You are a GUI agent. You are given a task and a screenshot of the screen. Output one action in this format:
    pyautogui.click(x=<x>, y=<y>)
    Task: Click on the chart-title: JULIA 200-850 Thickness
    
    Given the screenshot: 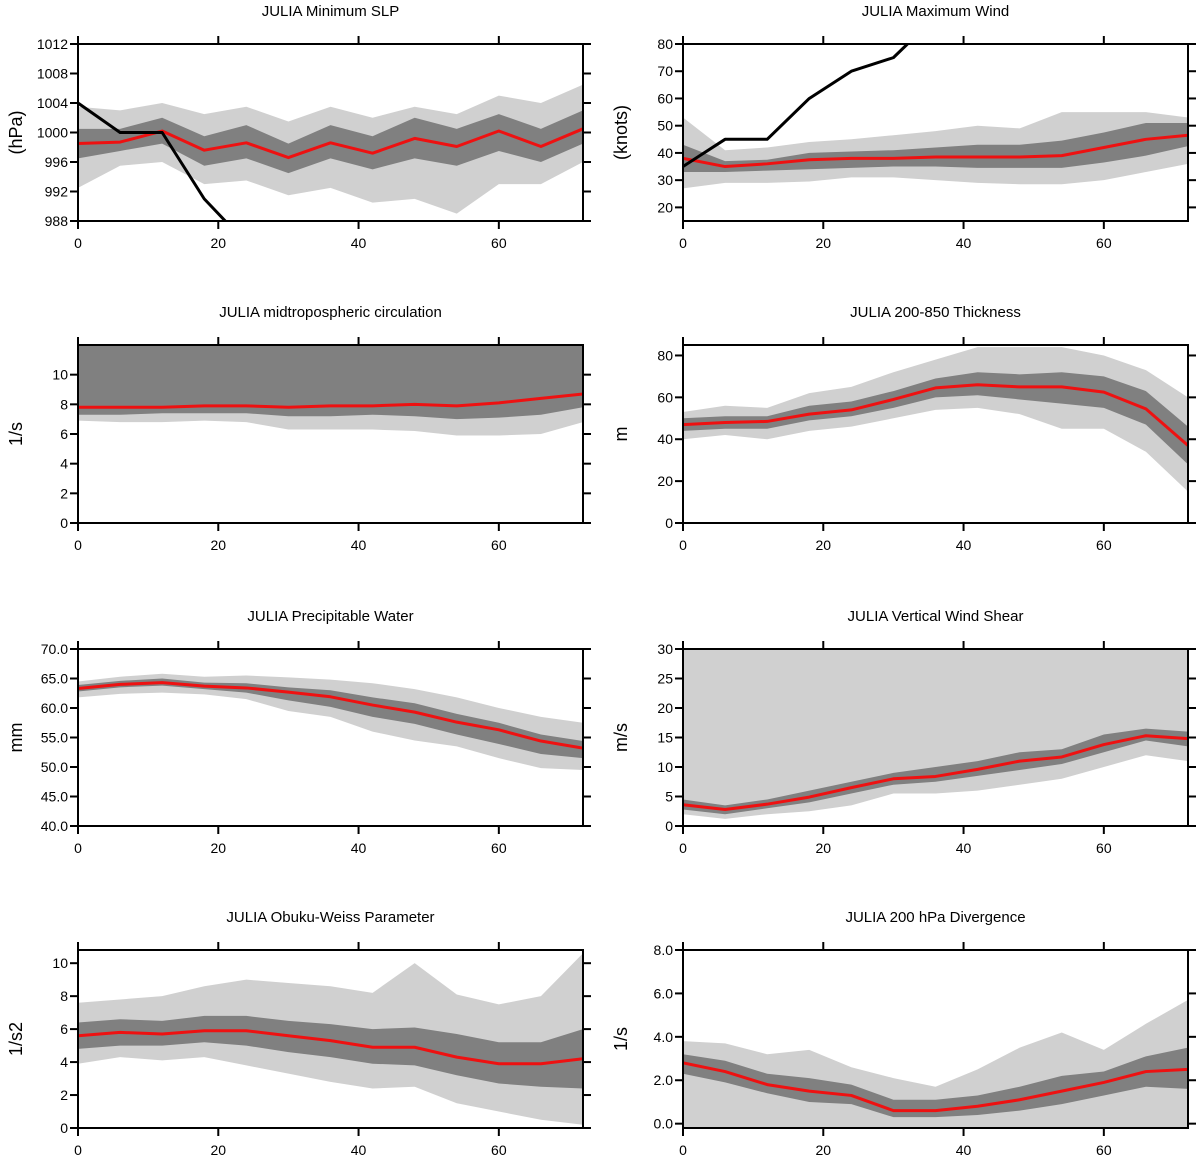 What is the action you would take?
    pyautogui.click(x=935, y=312)
    